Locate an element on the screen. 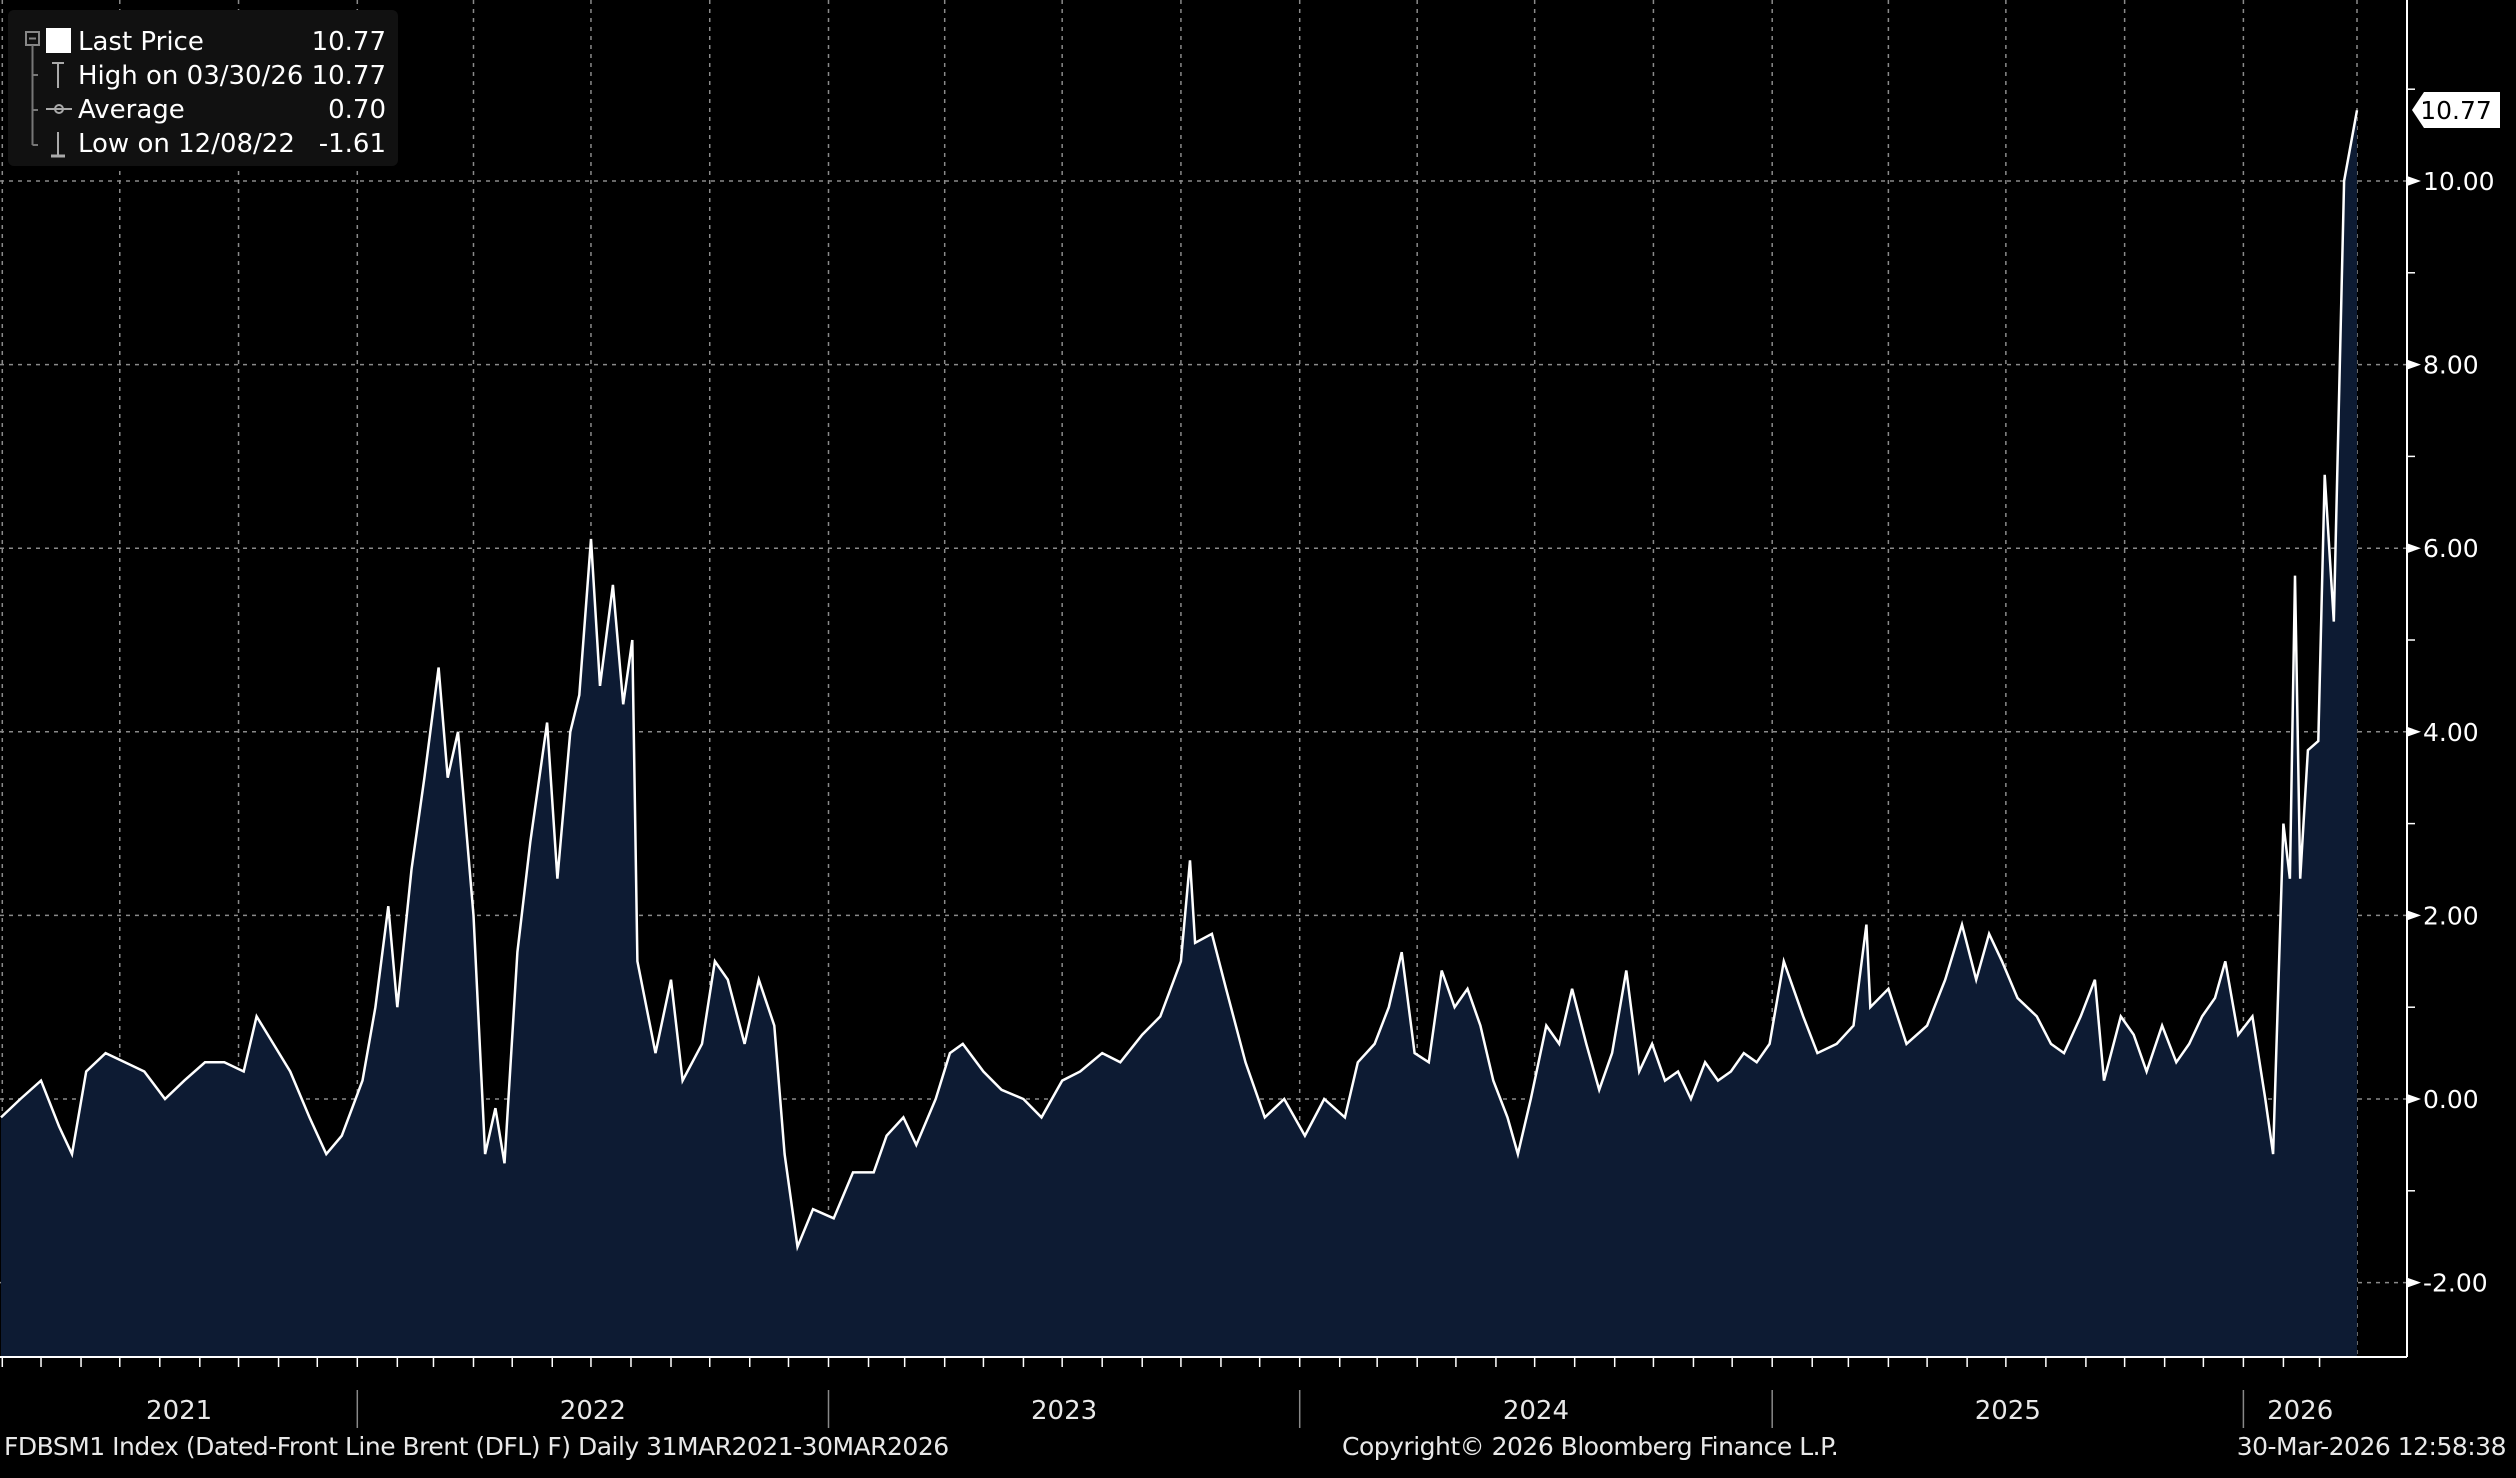  x-tick-label: 2022 is located at coordinates (592, 1411).